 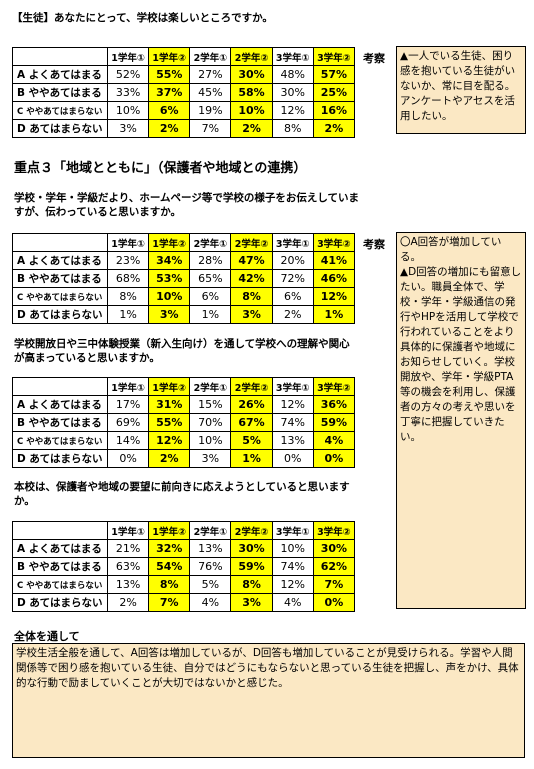 I want to click on table-row: A よくあてはまる 23% 34% 28% 47% 20% 41%, so click(x=184, y=260).